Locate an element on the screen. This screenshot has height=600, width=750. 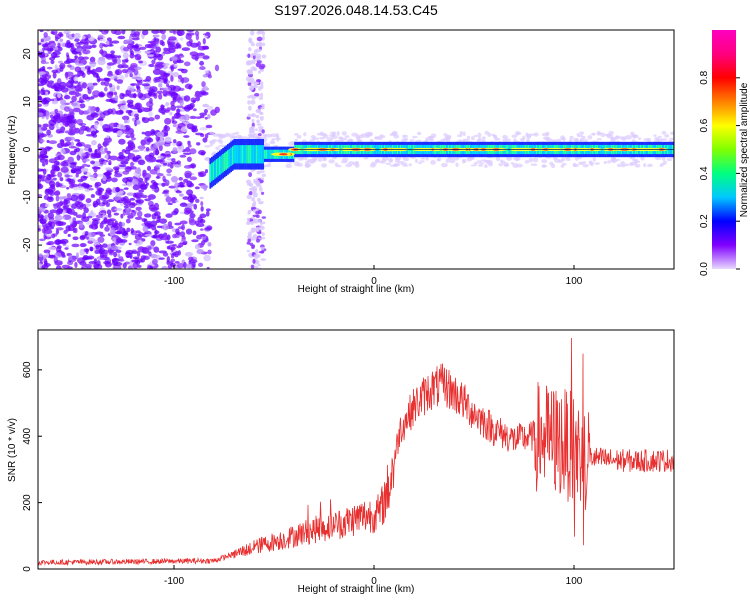
y-tick-label: 0 is located at coordinates (27, 569).